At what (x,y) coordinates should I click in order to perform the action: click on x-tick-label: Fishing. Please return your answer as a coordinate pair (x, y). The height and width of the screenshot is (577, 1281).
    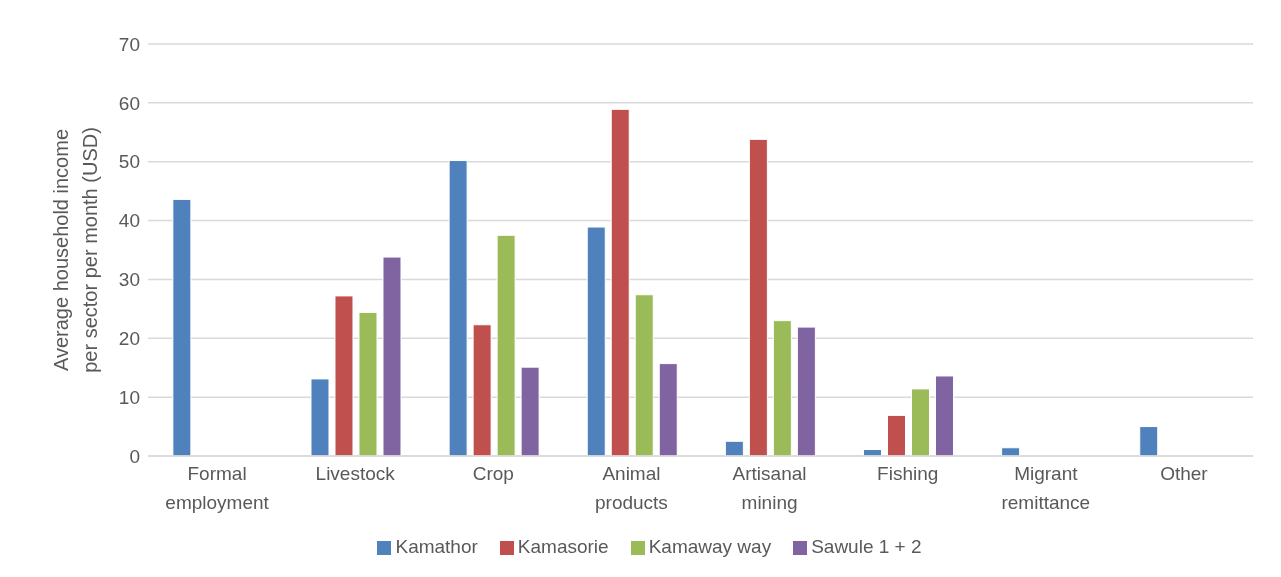
    Looking at the image, I should click on (908, 473).